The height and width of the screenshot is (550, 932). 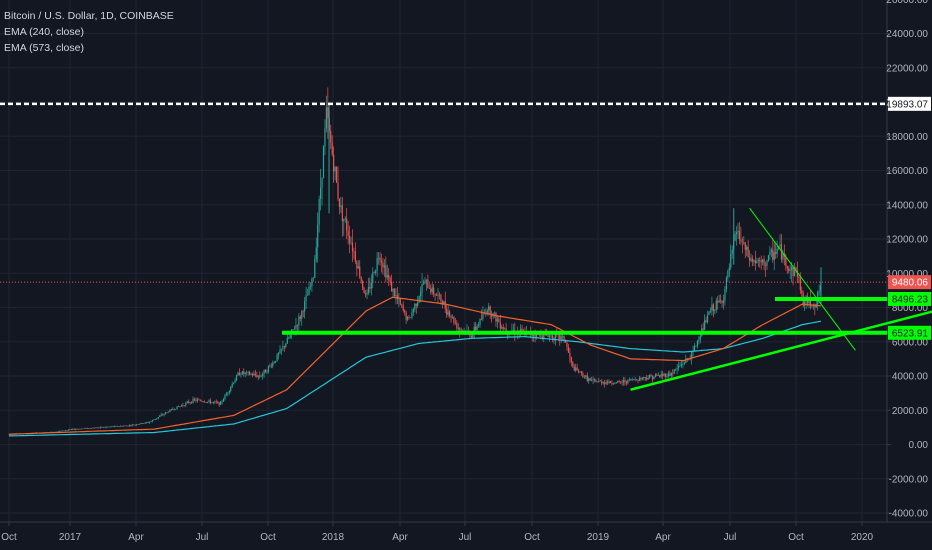 What do you see at coordinates (910, 342) in the screenshot?
I see `y-tick-label: 6000.00` at bounding box center [910, 342].